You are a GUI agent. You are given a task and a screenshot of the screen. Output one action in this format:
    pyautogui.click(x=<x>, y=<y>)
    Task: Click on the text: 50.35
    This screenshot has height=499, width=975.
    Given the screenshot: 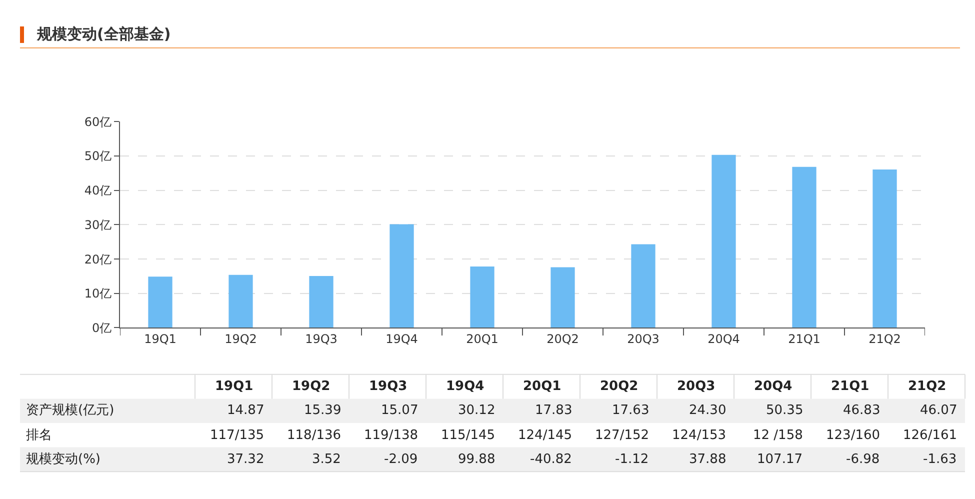 What is the action you would take?
    pyautogui.click(x=785, y=410)
    